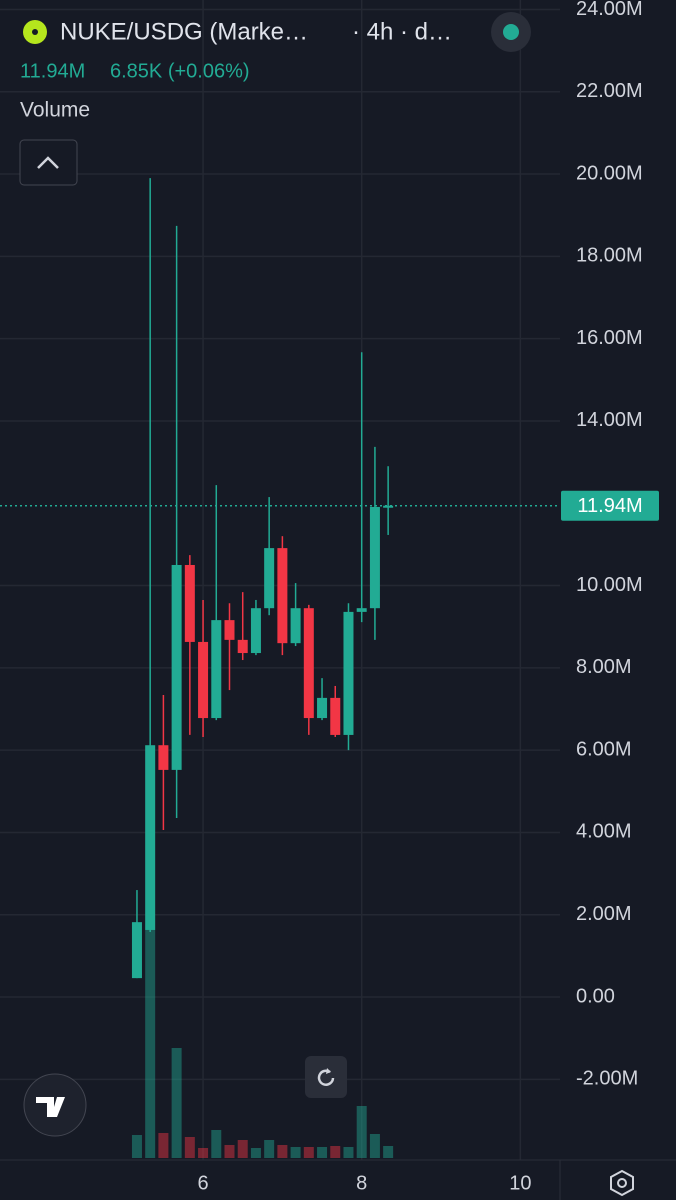 Image resolution: width=676 pixels, height=1200 pixels. What do you see at coordinates (609, 420) in the screenshot?
I see `y-tick-label: 14.00M` at bounding box center [609, 420].